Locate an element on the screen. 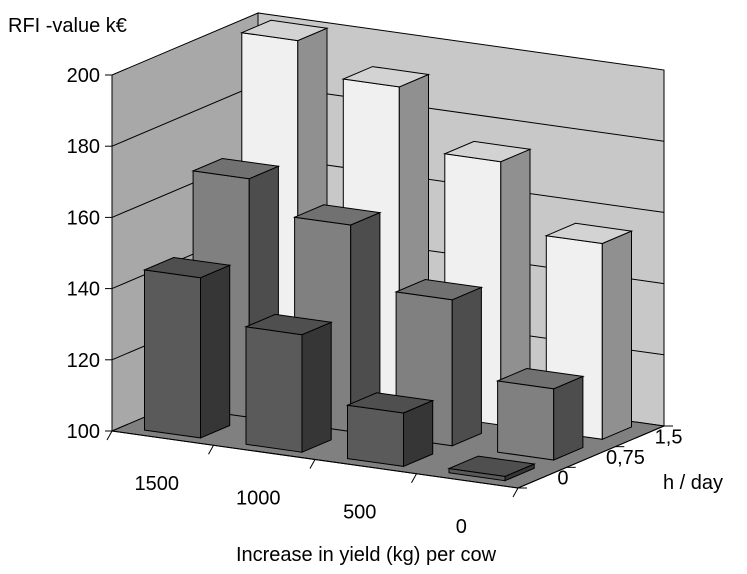  y-tick-label: 180 is located at coordinates (83, 147).